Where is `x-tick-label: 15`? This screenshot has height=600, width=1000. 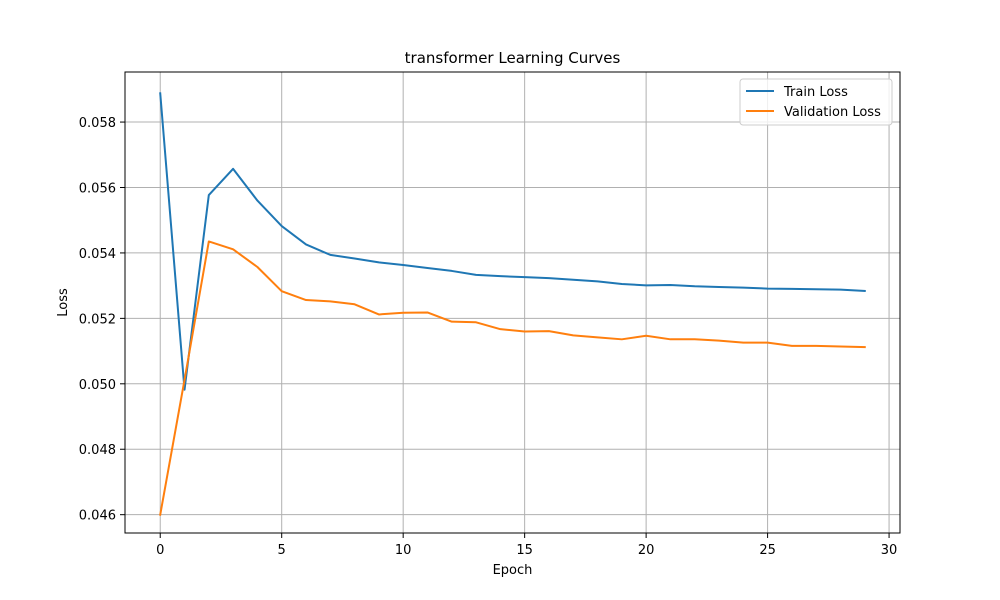
x-tick-label: 15 is located at coordinates (524, 550).